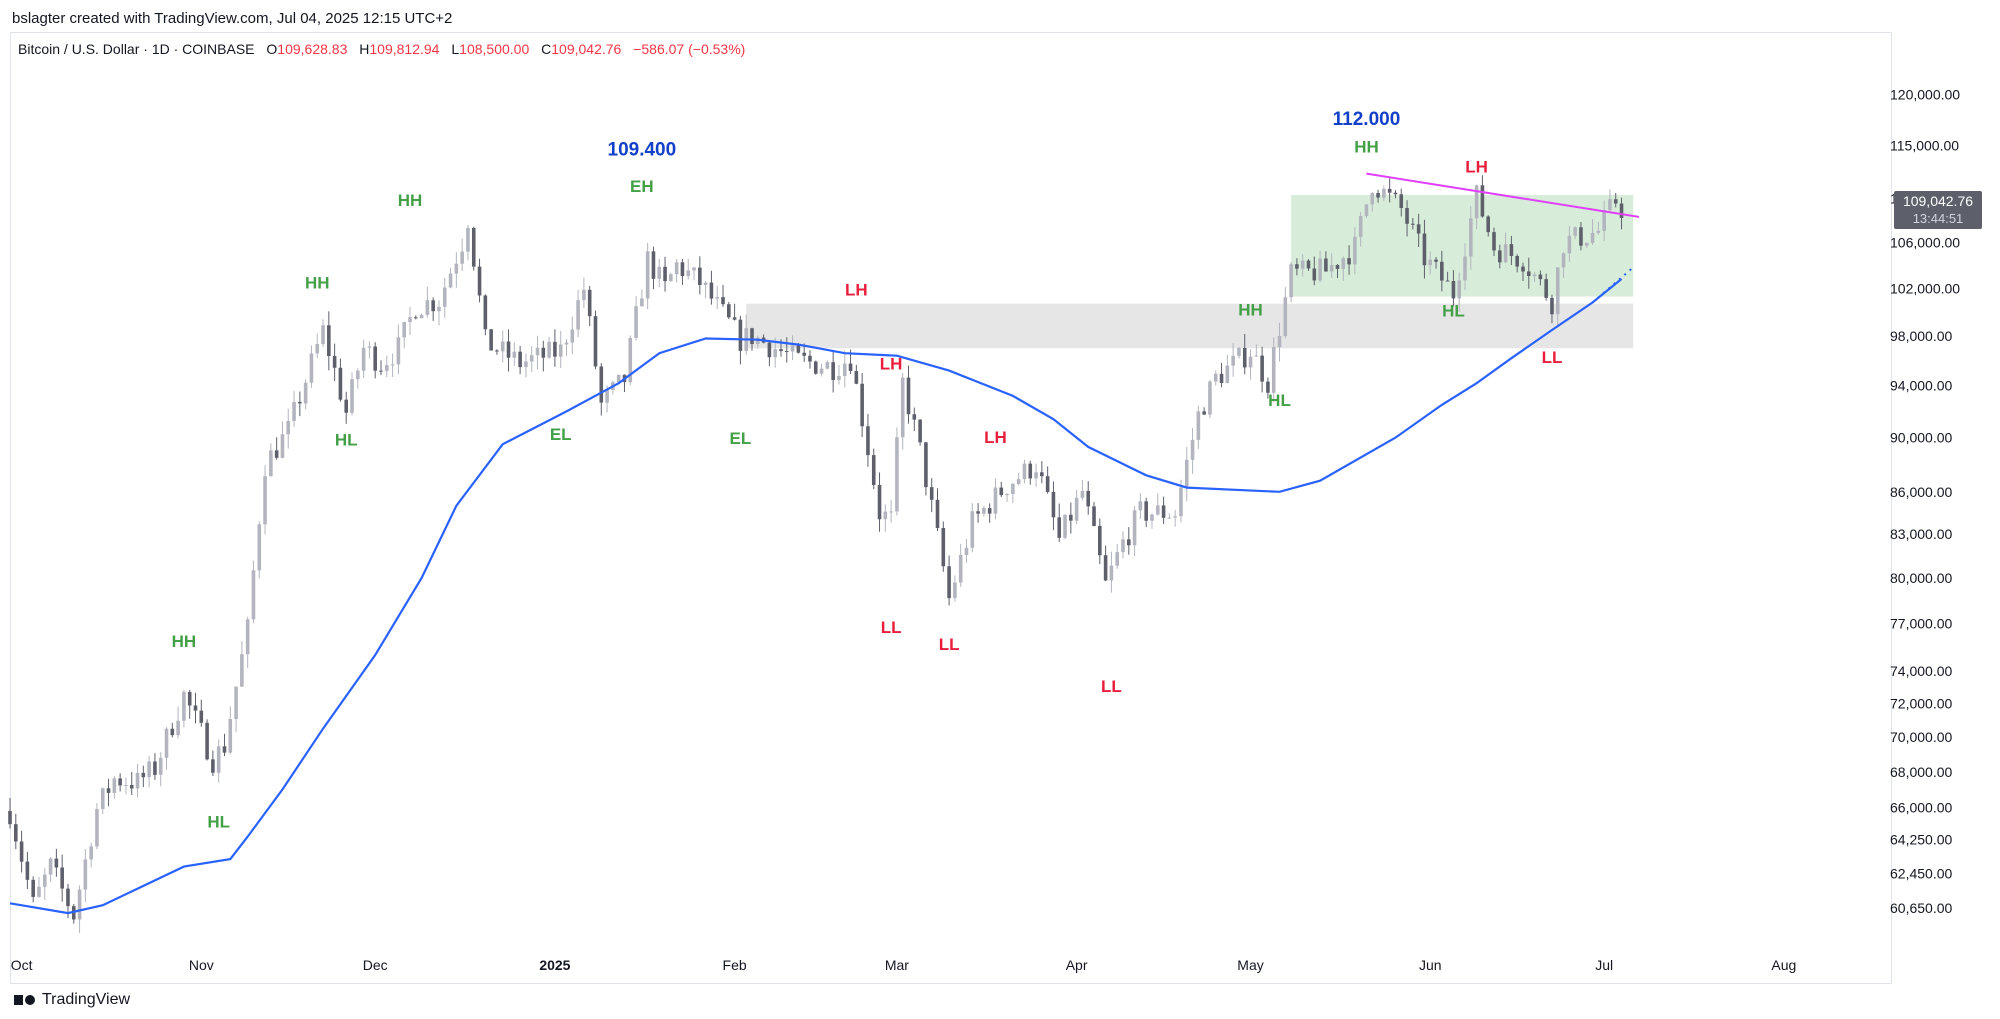 The width and height of the screenshot is (2000, 1019). Describe the element at coordinates (1552, 357) in the screenshot. I see `swing-label: LL` at that location.